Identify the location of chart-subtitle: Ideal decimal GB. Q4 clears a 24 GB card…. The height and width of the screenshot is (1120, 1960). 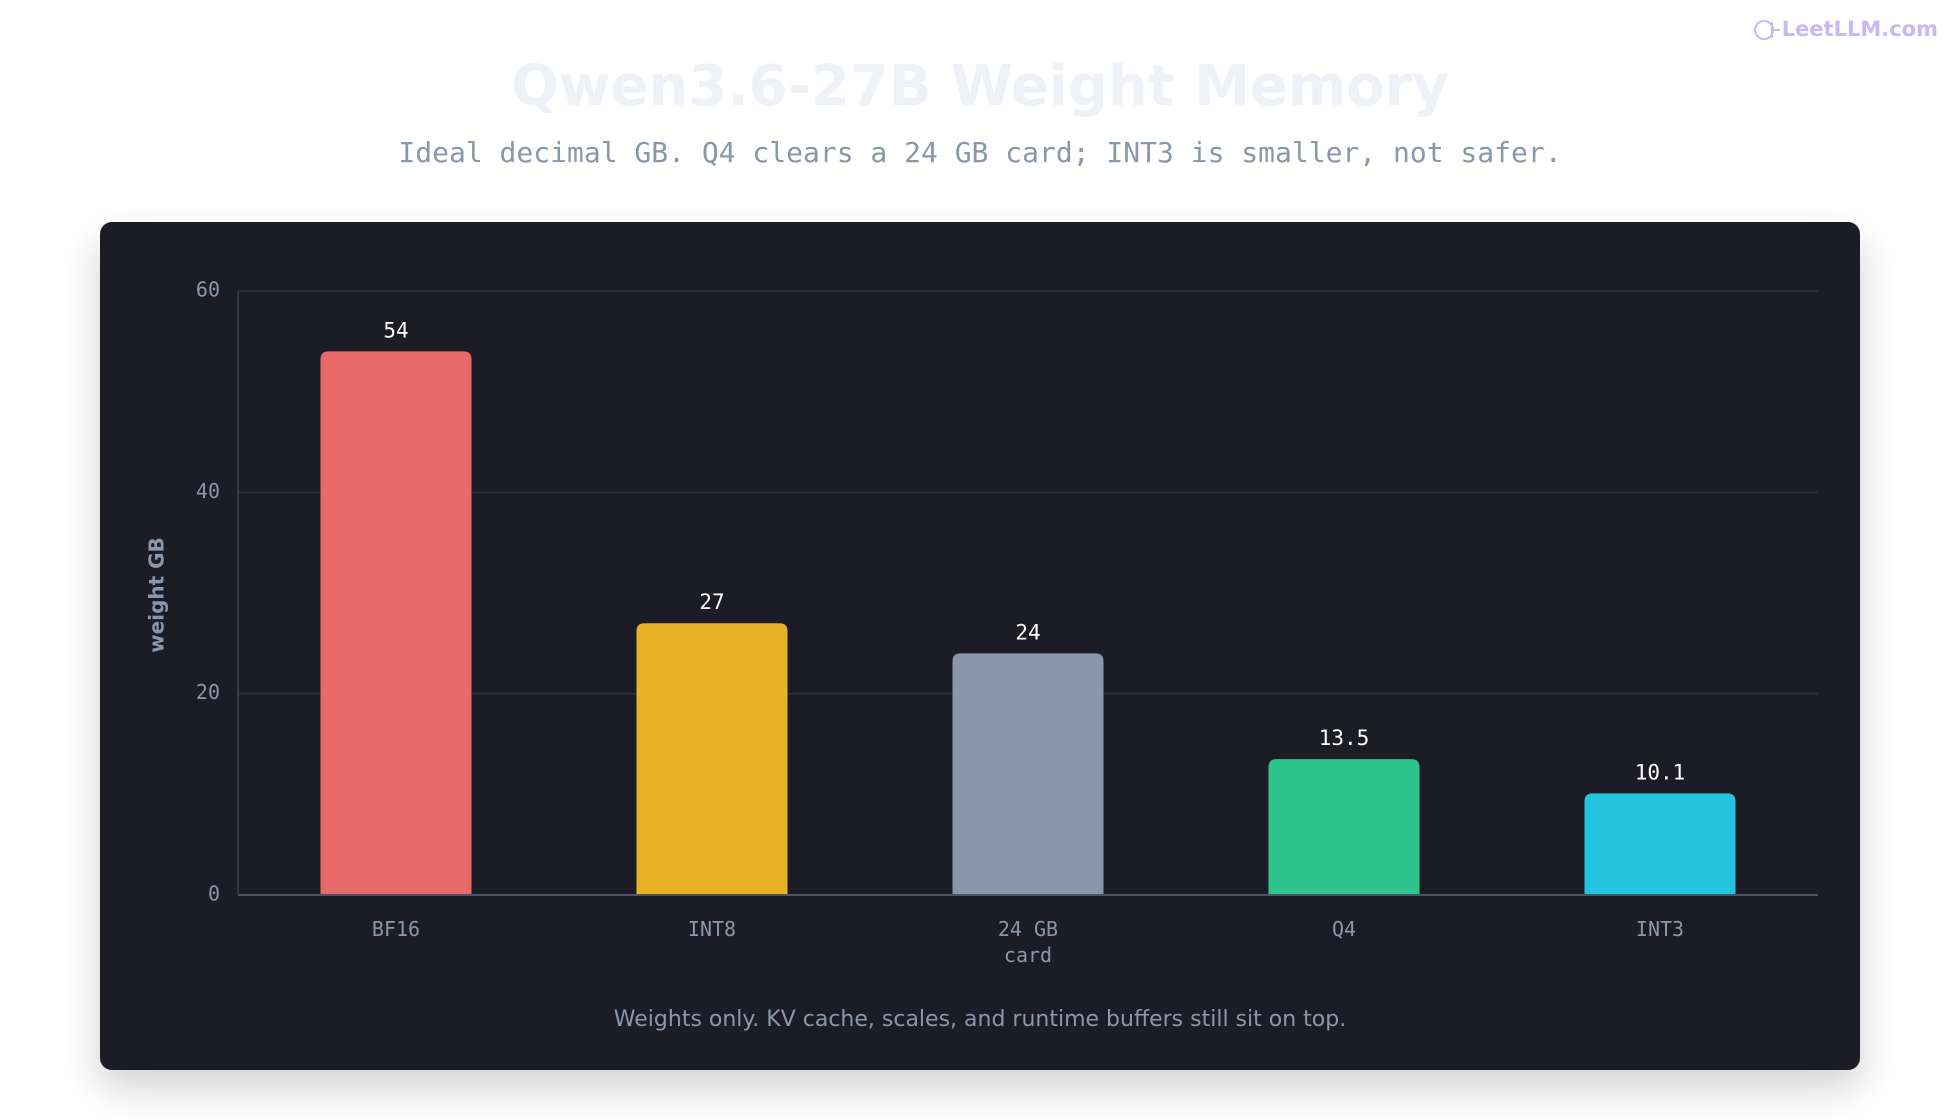
(979, 152).